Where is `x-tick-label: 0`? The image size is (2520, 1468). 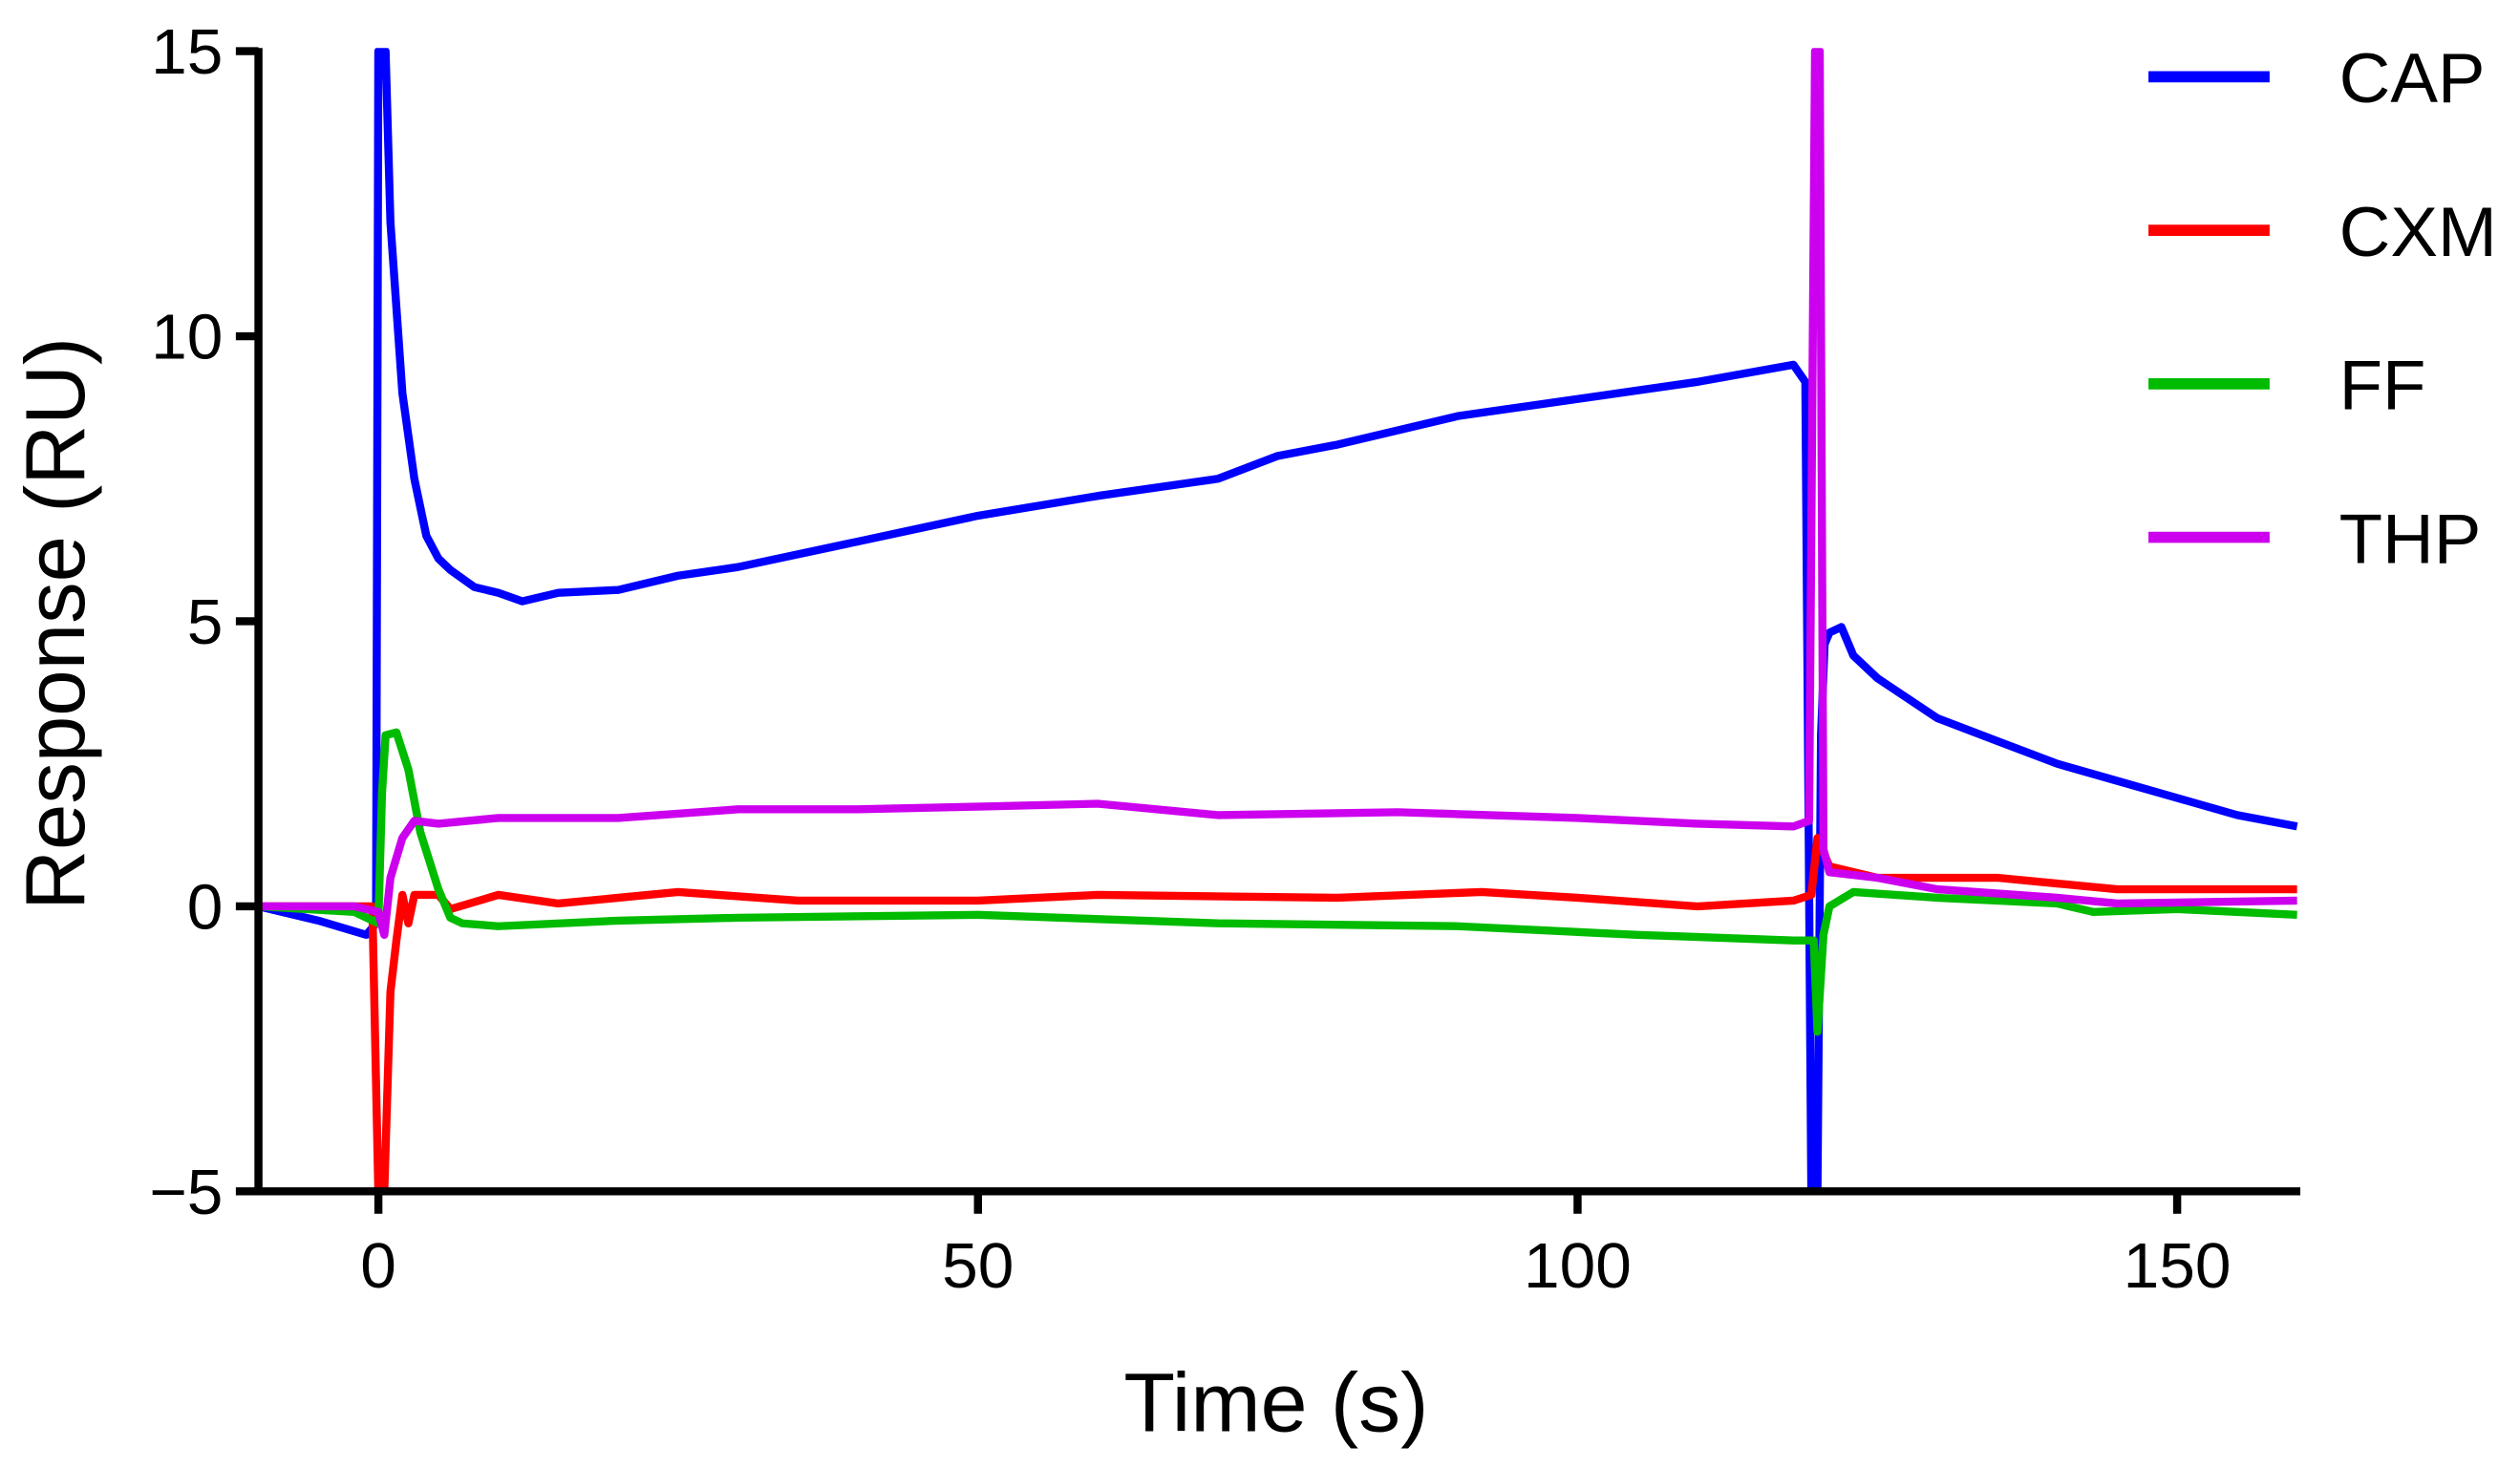
x-tick-label: 0 is located at coordinates (378, 1266).